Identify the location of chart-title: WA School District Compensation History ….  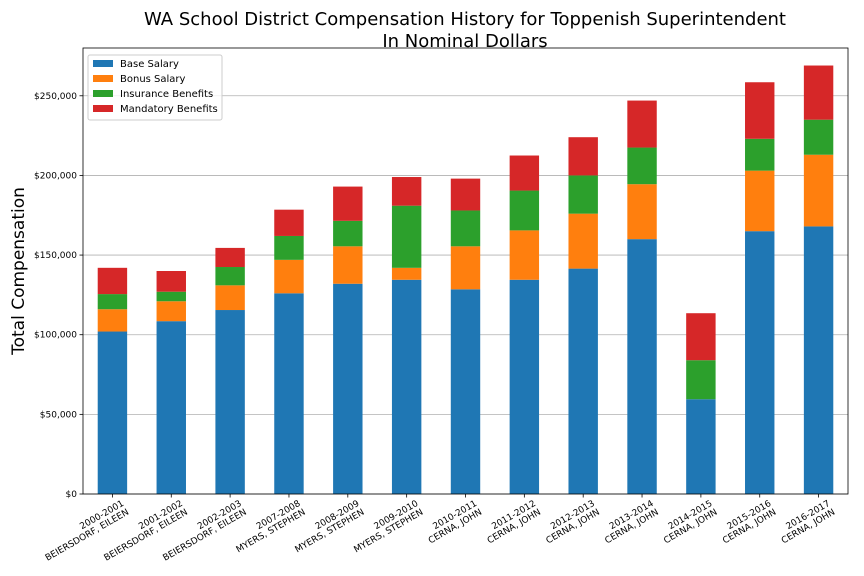
(465, 30).